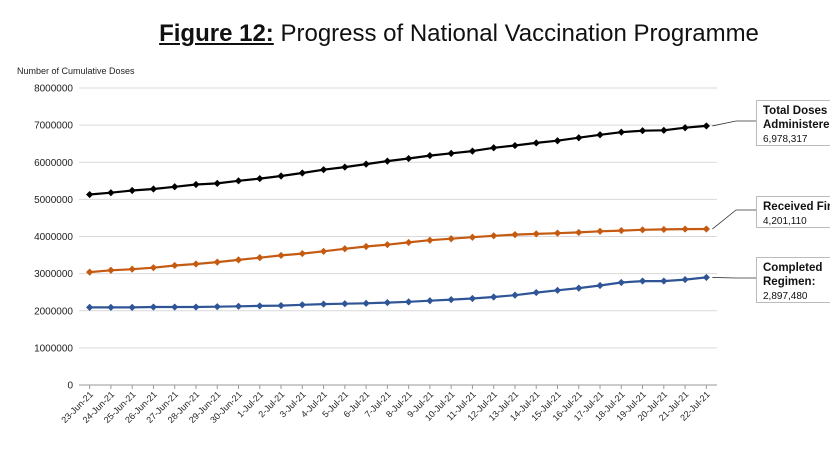 The image size is (830, 468). What do you see at coordinates (785, 139) in the screenshot?
I see `callout-total-doses-value: 6,978,317` at bounding box center [785, 139].